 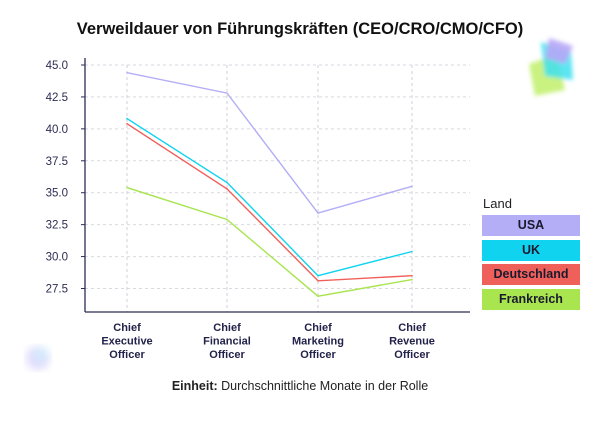 What do you see at coordinates (126, 341) in the screenshot?
I see `x-category-label: Chief Executive Officer` at bounding box center [126, 341].